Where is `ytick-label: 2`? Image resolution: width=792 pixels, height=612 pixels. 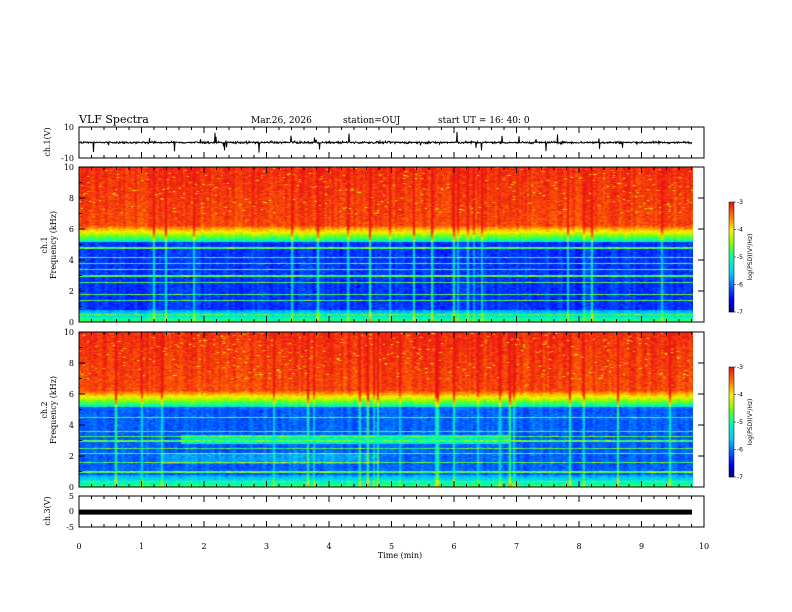 ytick-label: 2 is located at coordinates (71, 456).